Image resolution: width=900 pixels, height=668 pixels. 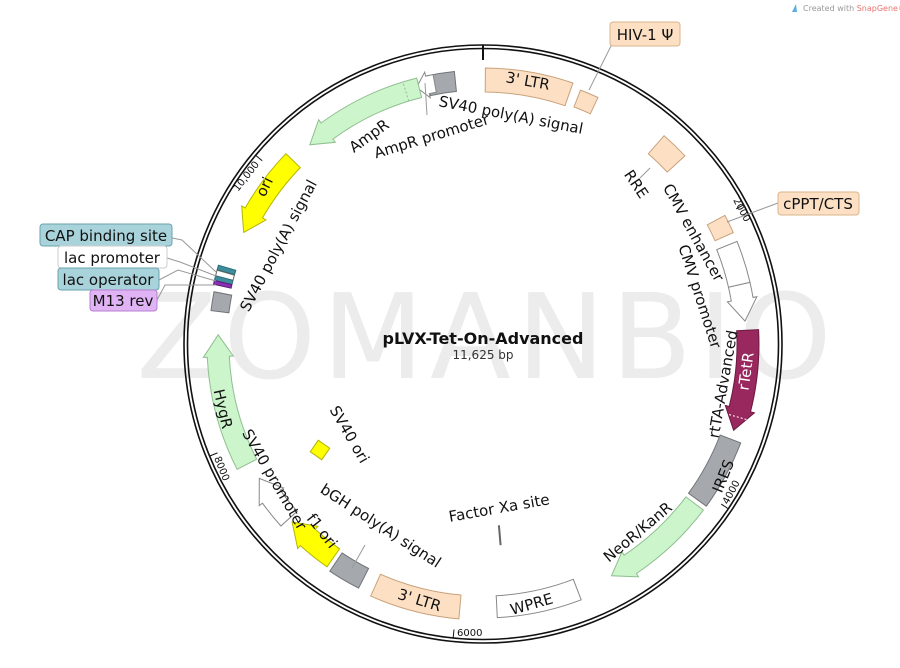 What do you see at coordinates (230, 401) in the screenshot?
I see `feature-hygr` at bounding box center [230, 401].